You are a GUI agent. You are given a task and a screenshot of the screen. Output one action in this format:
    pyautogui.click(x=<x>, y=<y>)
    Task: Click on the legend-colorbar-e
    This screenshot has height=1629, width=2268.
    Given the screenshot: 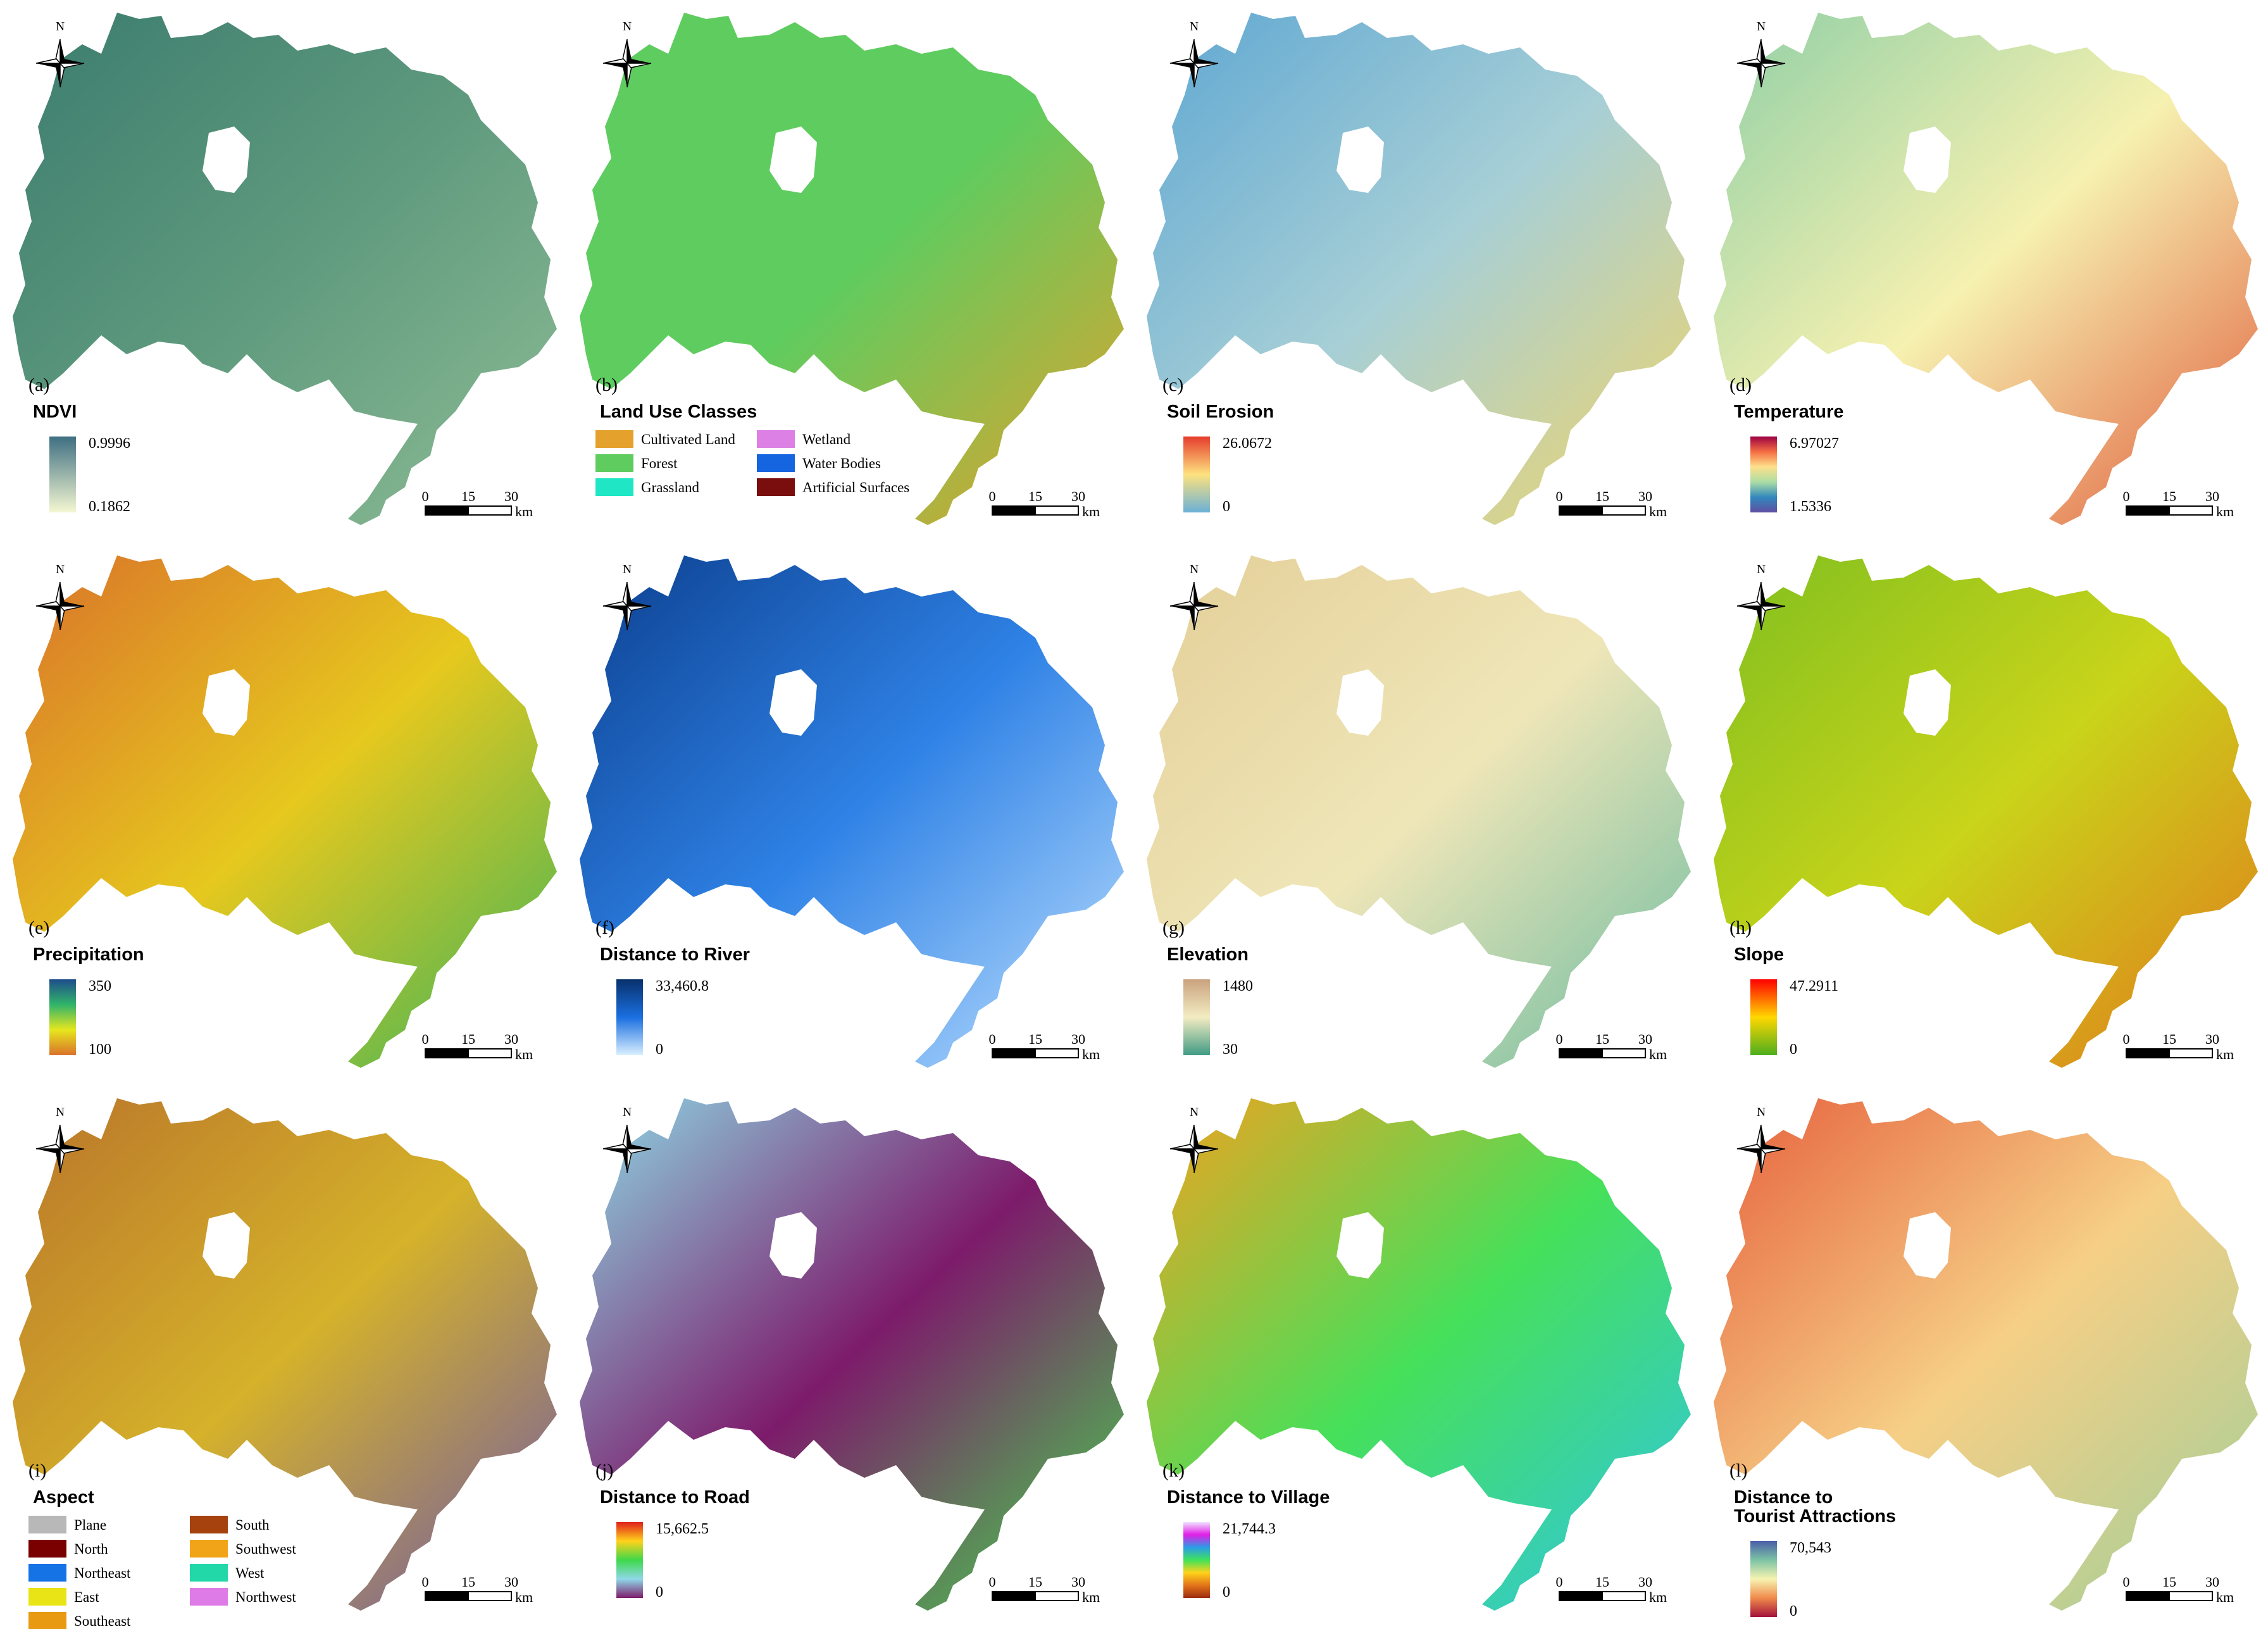 What is the action you would take?
    pyautogui.click(x=62, y=1017)
    